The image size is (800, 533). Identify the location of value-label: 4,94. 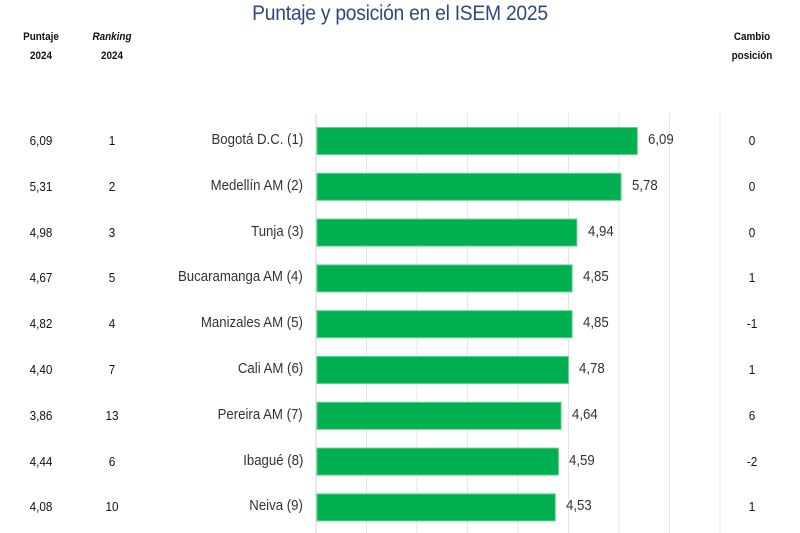
(600, 231).